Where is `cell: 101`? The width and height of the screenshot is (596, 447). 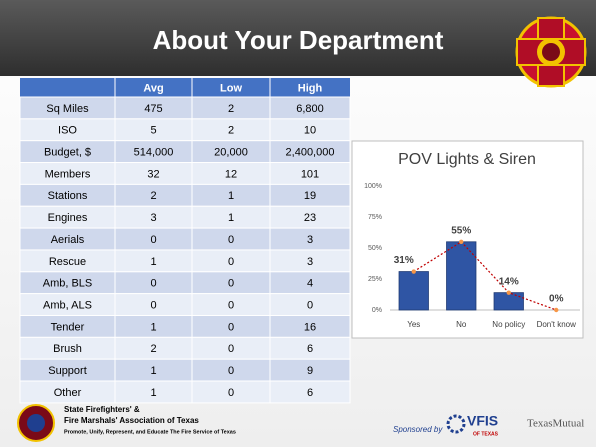
cell: 101 is located at coordinates (310, 174).